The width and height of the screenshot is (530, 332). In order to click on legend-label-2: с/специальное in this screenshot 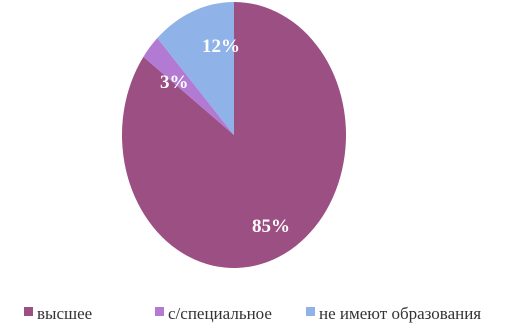, I will do `click(220, 313)`.